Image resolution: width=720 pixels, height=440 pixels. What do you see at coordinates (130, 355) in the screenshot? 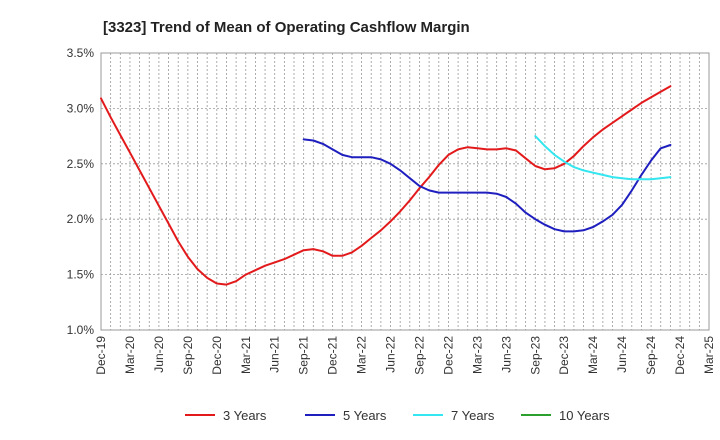
I see `x-tick-label: Mar-20` at bounding box center [130, 355].